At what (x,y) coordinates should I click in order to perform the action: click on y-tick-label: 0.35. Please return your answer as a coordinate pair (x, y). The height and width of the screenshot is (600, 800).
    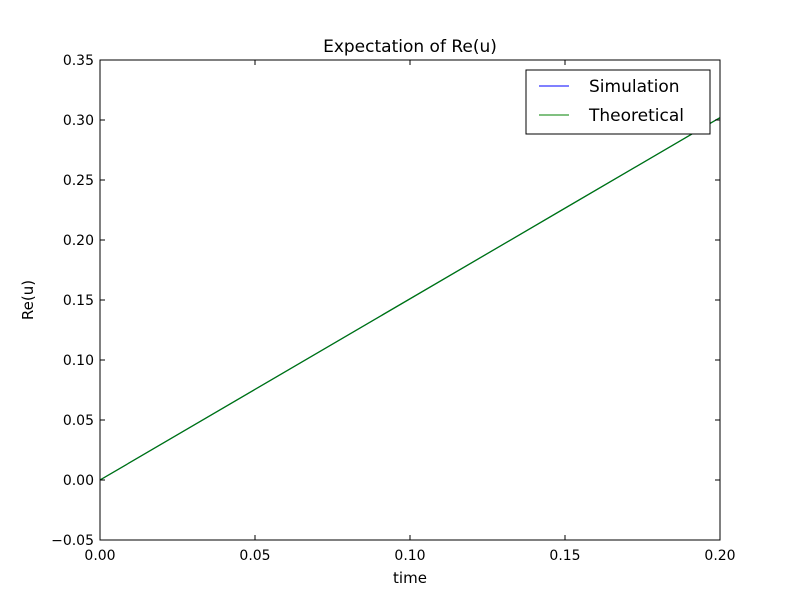
    Looking at the image, I should click on (78, 61).